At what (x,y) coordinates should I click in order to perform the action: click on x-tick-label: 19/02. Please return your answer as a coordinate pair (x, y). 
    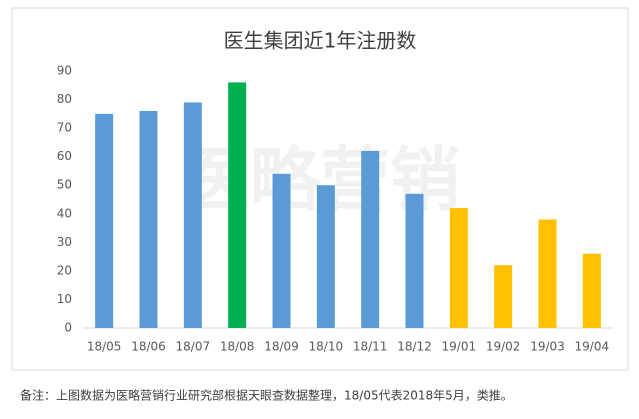
    Looking at the image, I should click on (503, 347).